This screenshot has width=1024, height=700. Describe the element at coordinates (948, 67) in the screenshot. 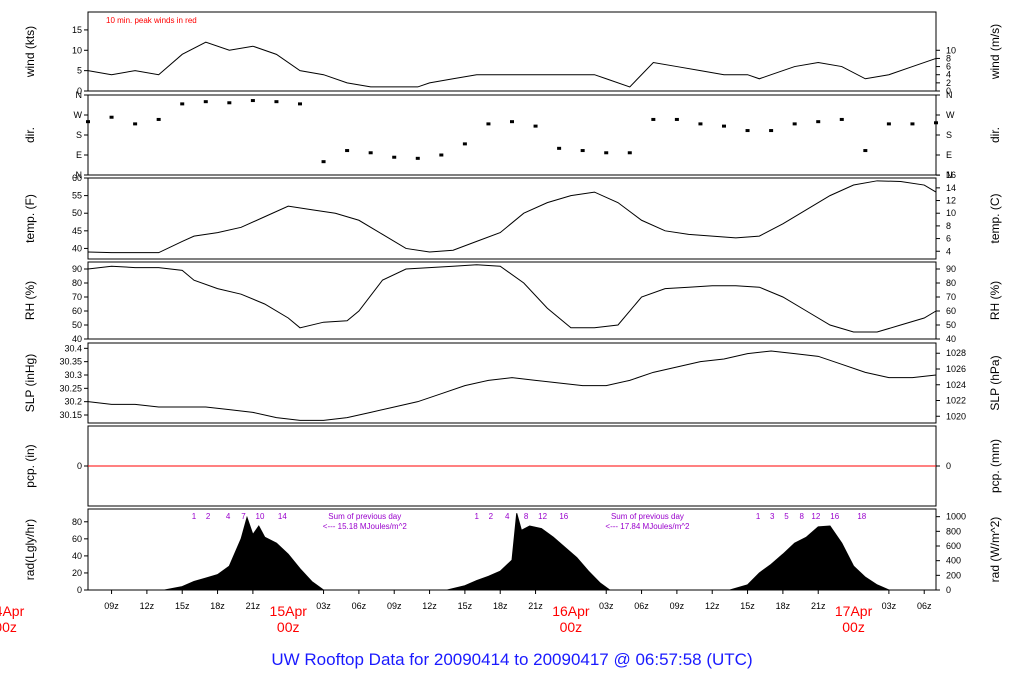

I see `right-tick-label: 6` at that location.